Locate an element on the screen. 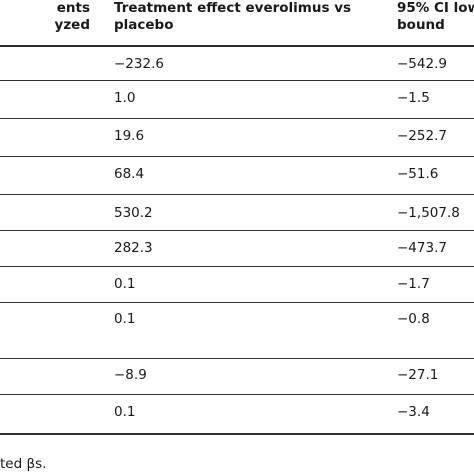  ci-low-cell: −473.7 is located at coordinates (422, 248).